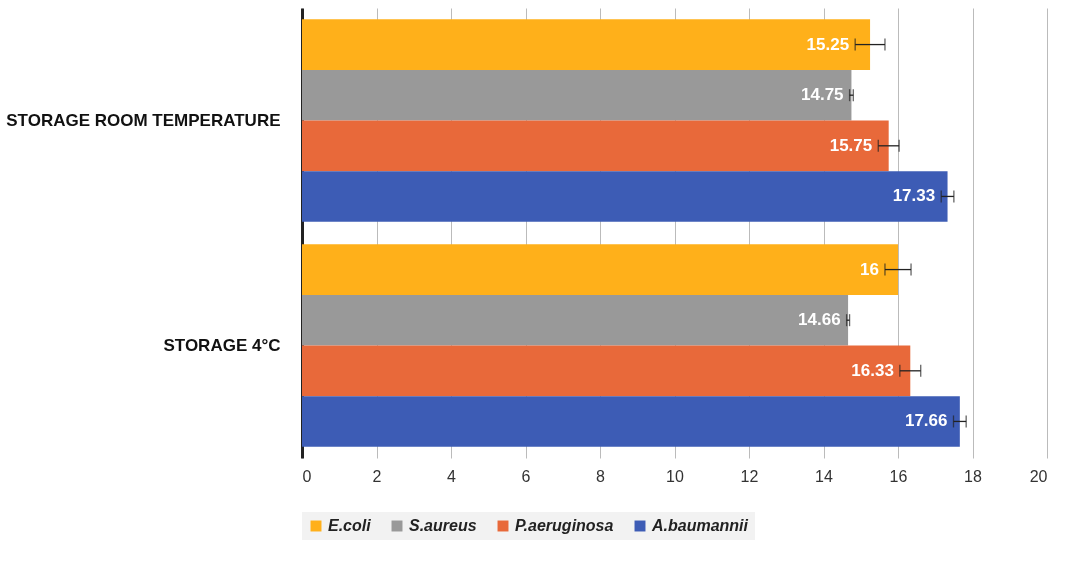 This screenshot has height=573, width=1090. Describe the element at coordinates (926, 421) in the screenshot. I see `data-label: 17.66` at that location.